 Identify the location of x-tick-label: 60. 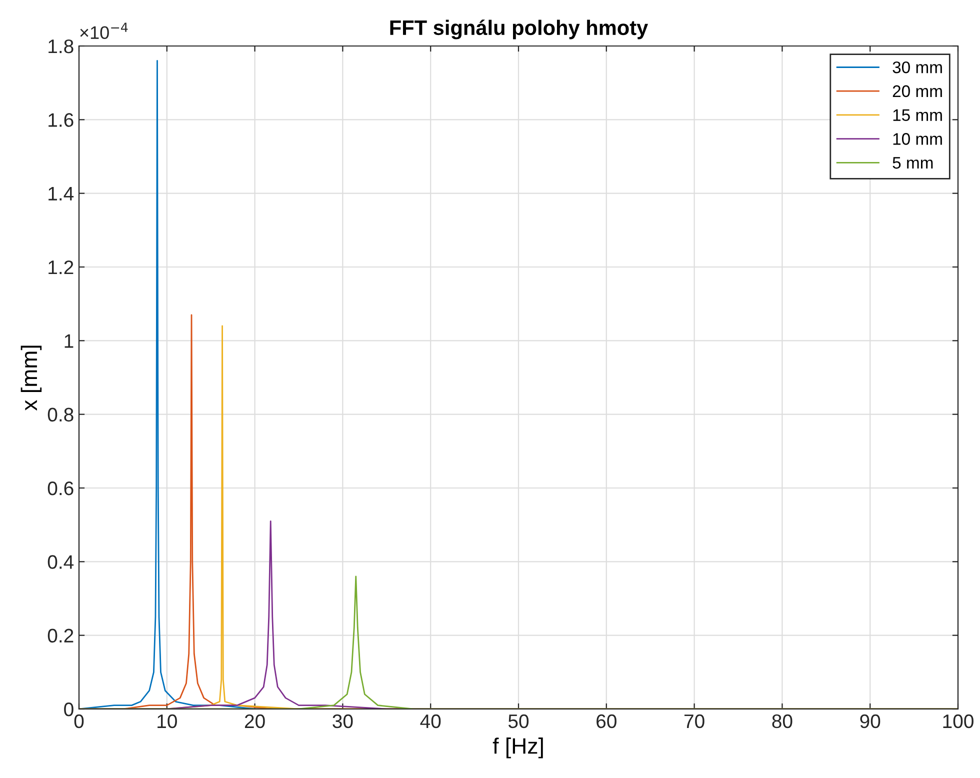
(606, 721).